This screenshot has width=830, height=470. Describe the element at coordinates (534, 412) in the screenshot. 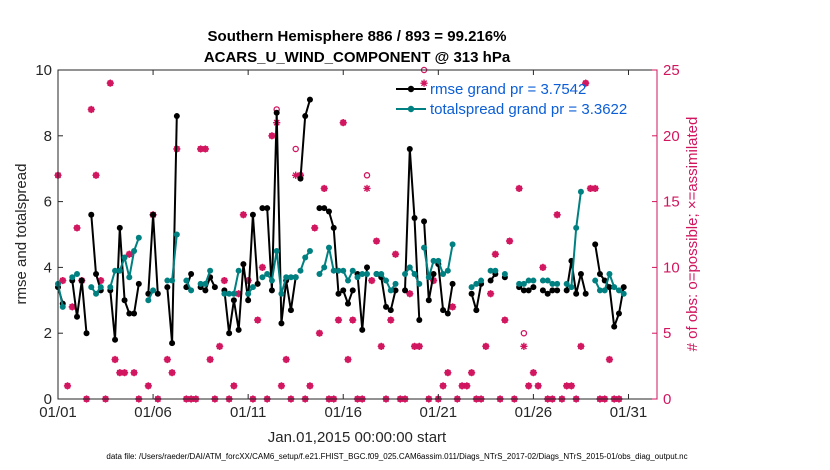

I see `x-tick-label: 01/26` at that location.